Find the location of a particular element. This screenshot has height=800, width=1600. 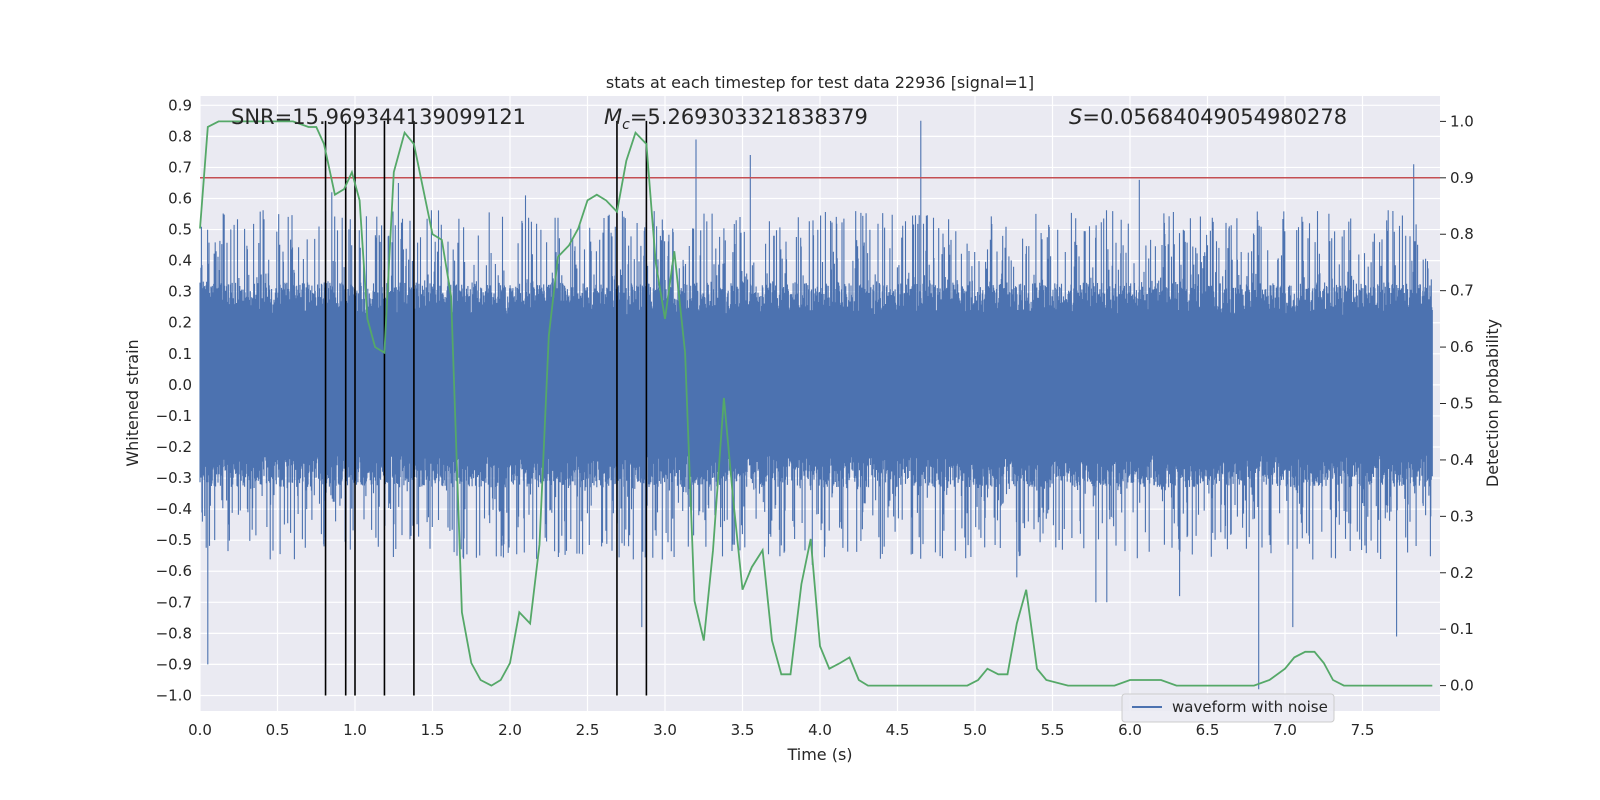

y-tick-label: −1.0 is located at coordinates (174, 695).